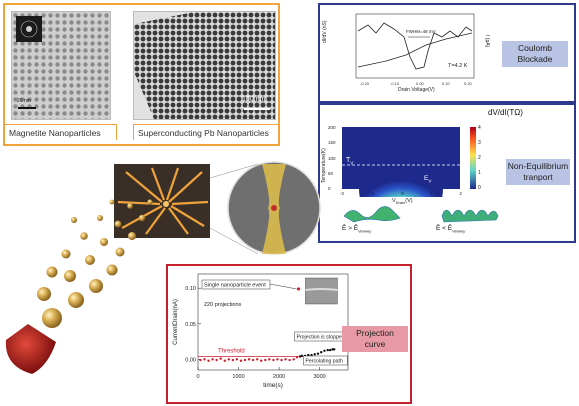 The image size is (579, 406). Describe the element at coordinates (332, 127) in the screenshot. I see `ytick: 200` at that location.